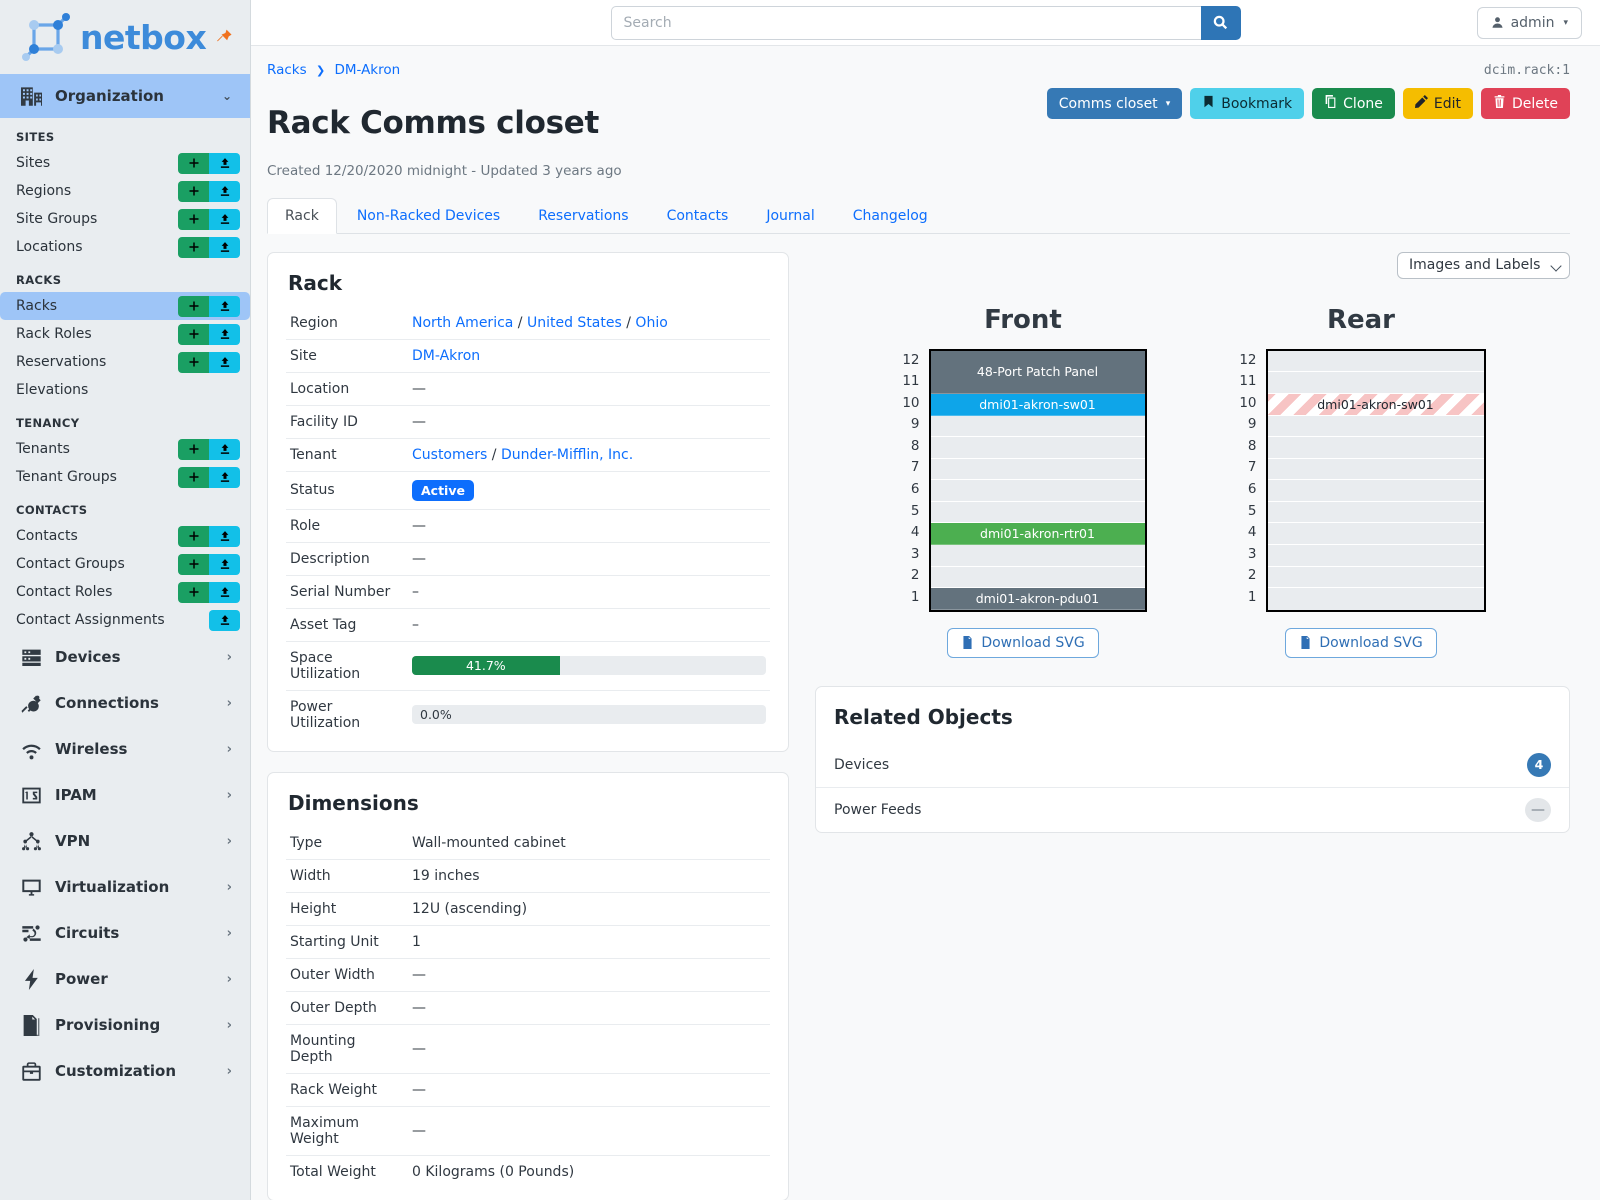 The height and width of the screenshot is (1200, 1600). I want to click on sidebar-item-regions: Regions, so click(125, 191).